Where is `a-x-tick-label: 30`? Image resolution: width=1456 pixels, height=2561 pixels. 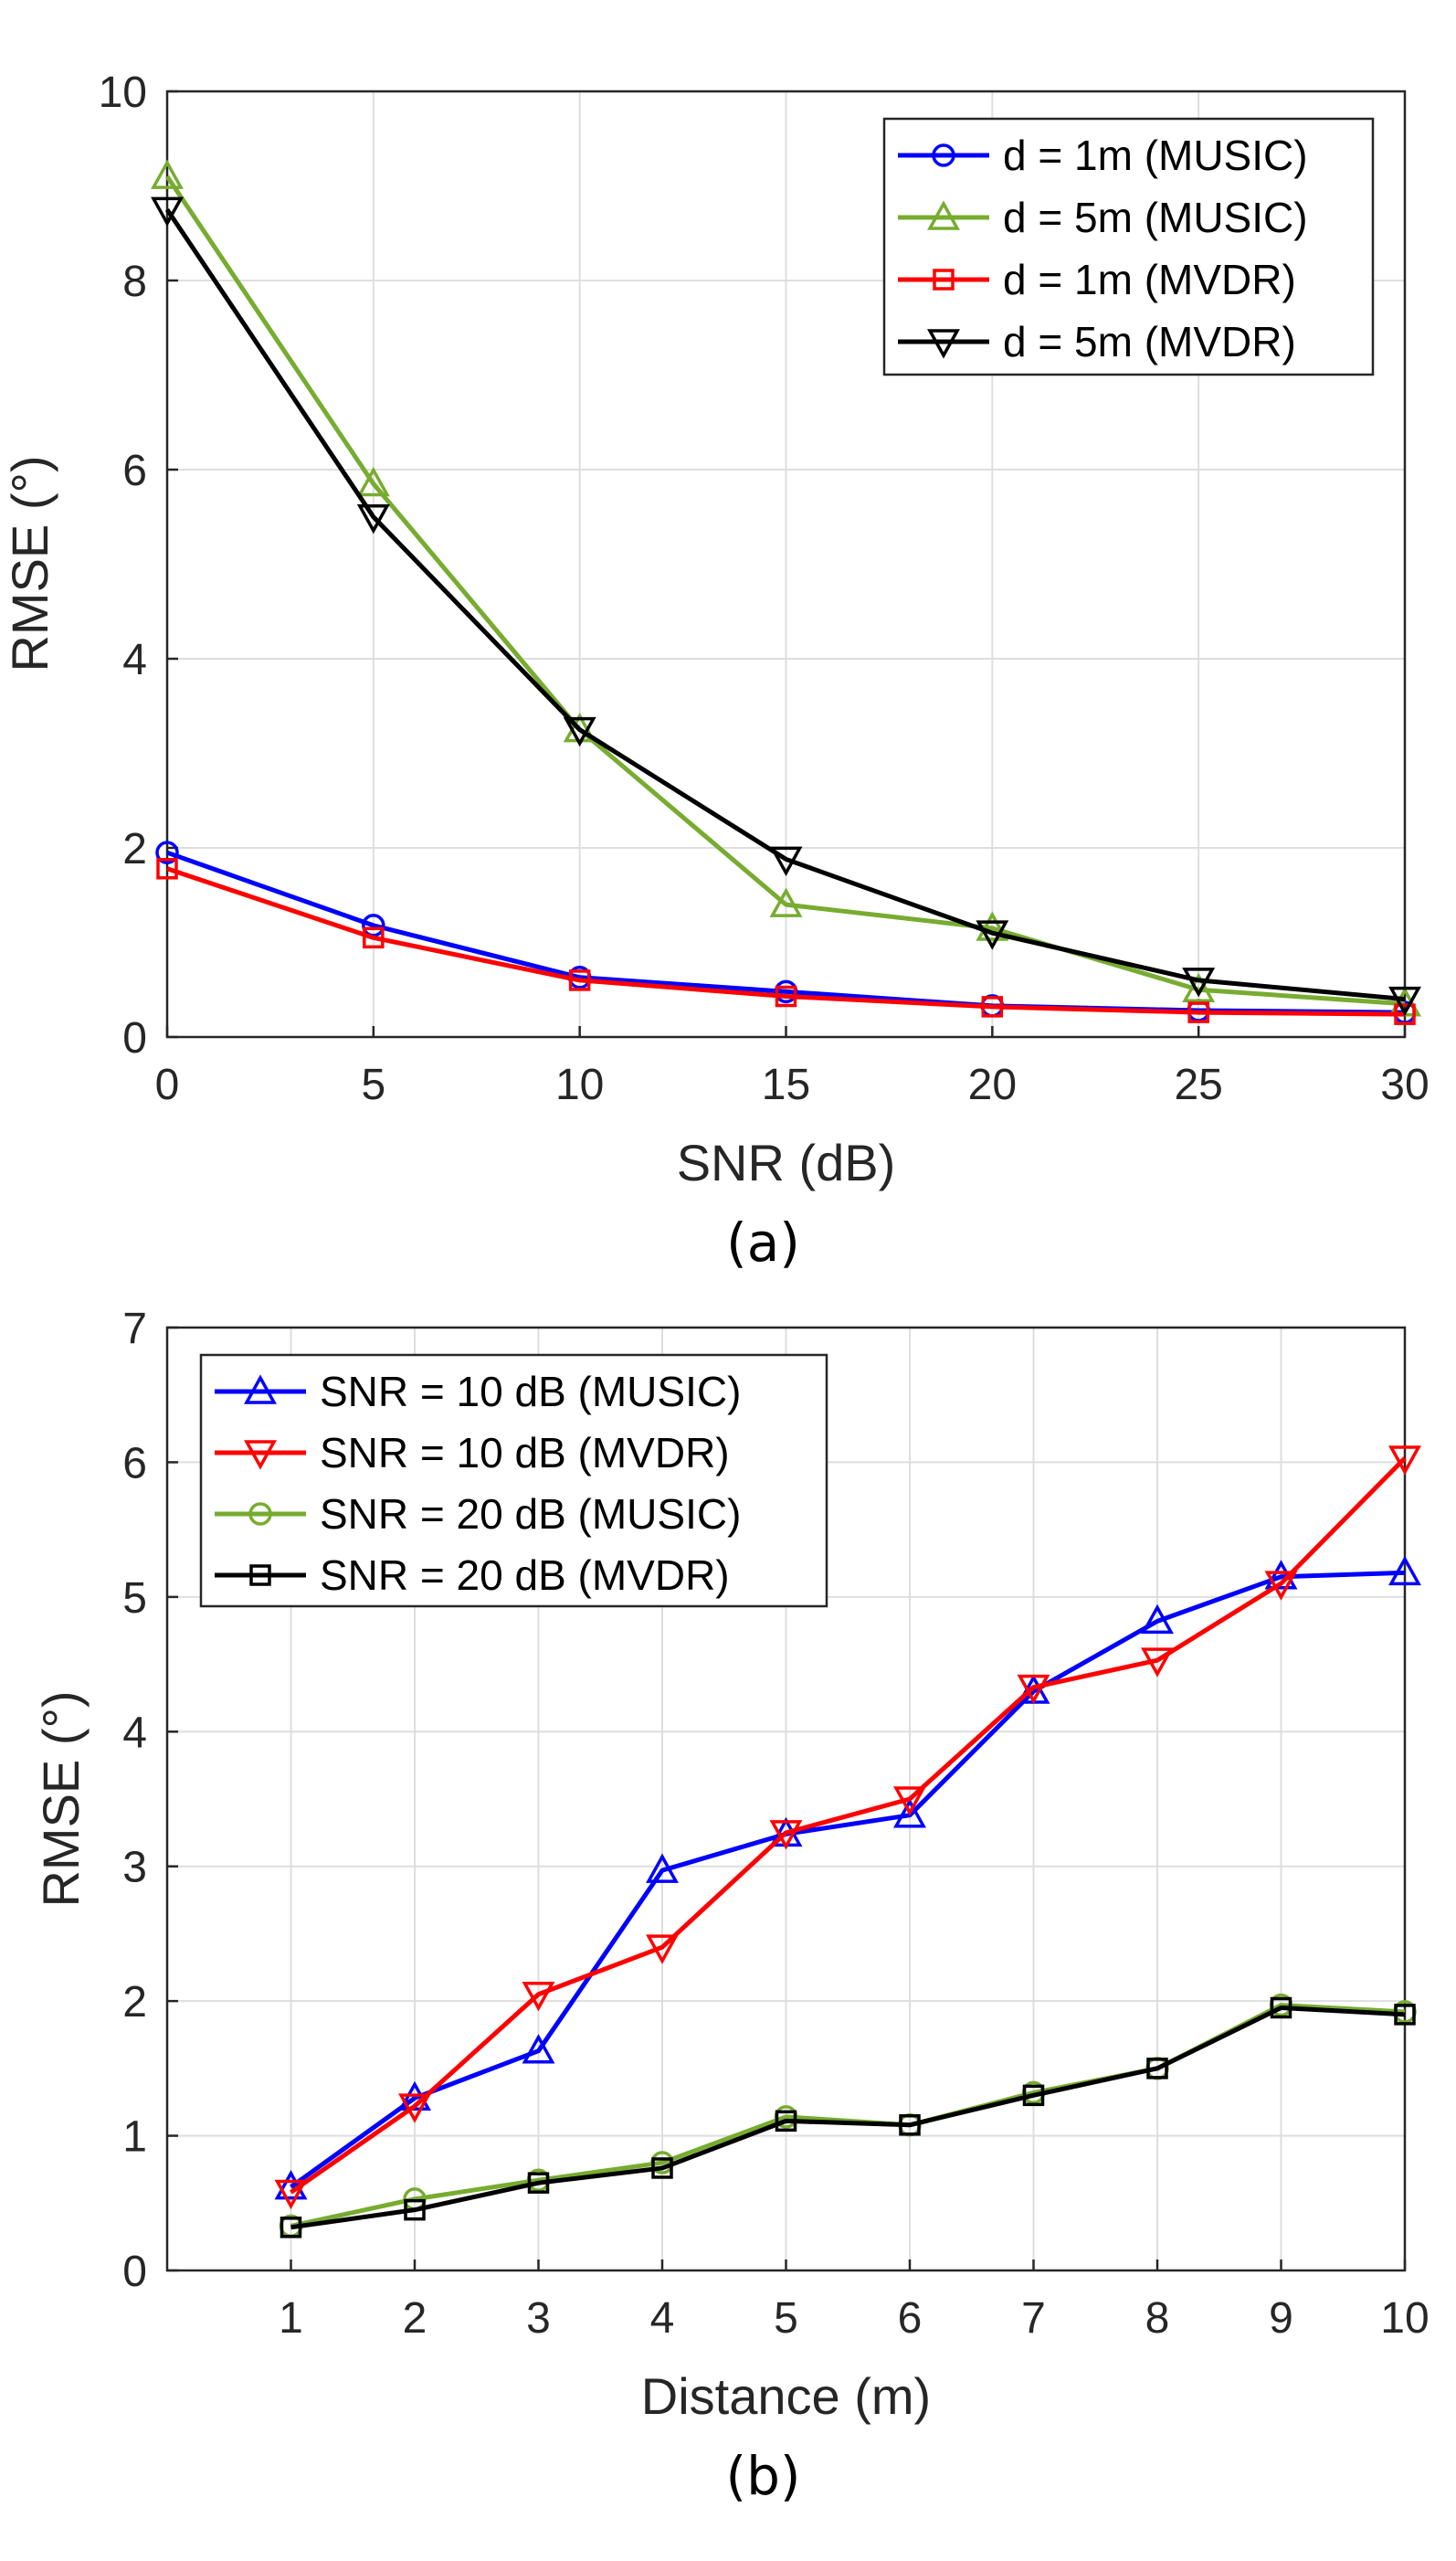 a-x-tick-label: 30 is located at coordinates (1405, 1085).